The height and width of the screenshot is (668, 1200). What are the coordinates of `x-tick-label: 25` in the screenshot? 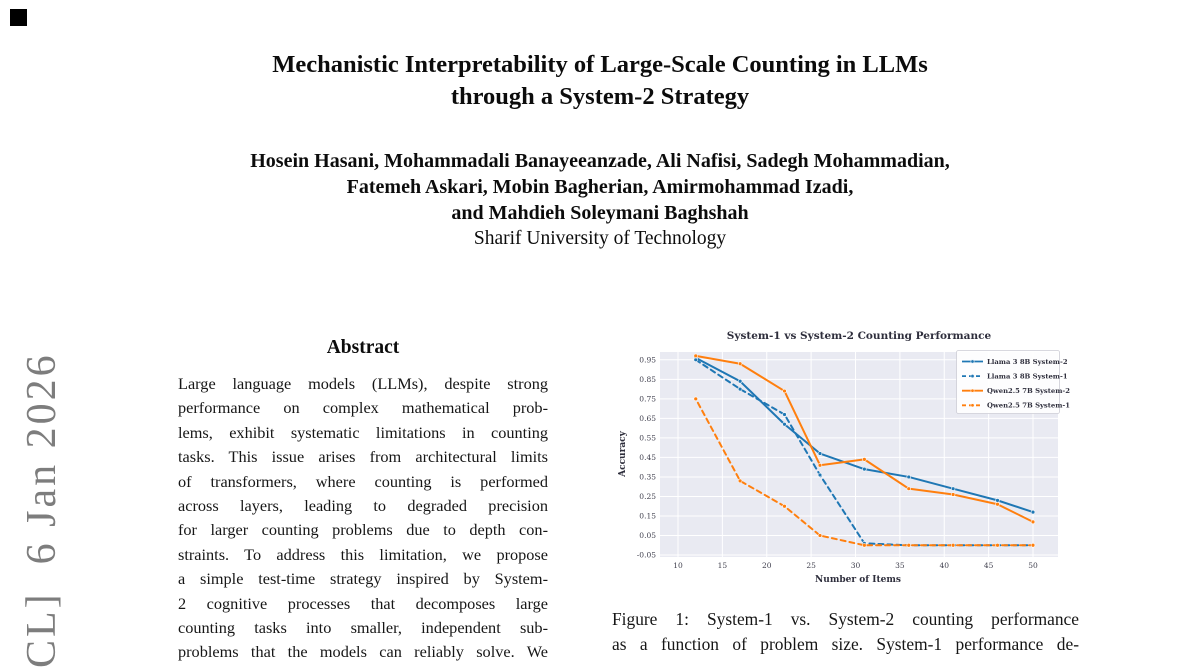 It's located at (811, 565).